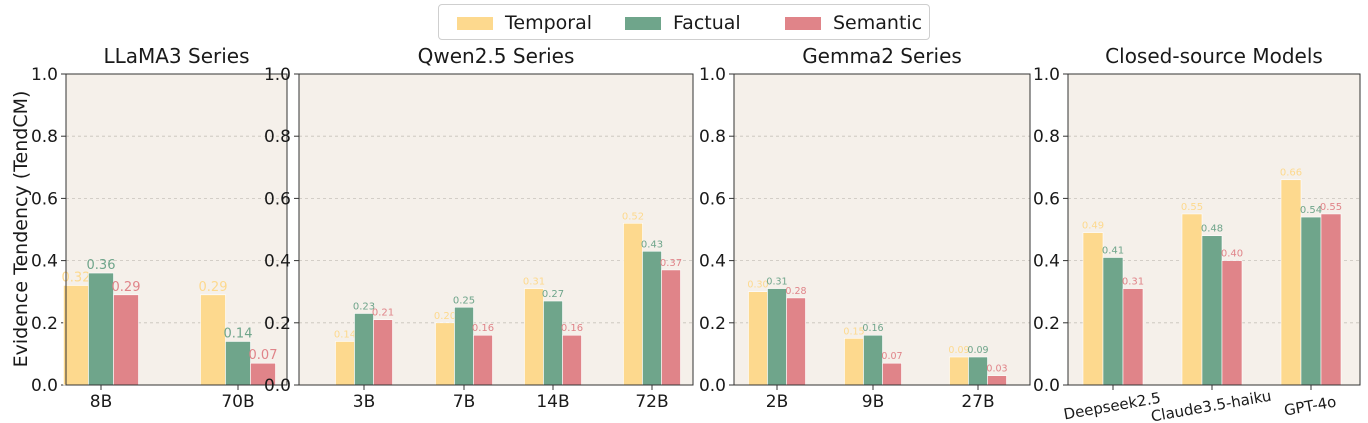 The height and width of the screenshot is (423, 1368). Describe the element at coordinates (803, 23) in the screenshot. I see `legend-swatch-semantic` at that location.